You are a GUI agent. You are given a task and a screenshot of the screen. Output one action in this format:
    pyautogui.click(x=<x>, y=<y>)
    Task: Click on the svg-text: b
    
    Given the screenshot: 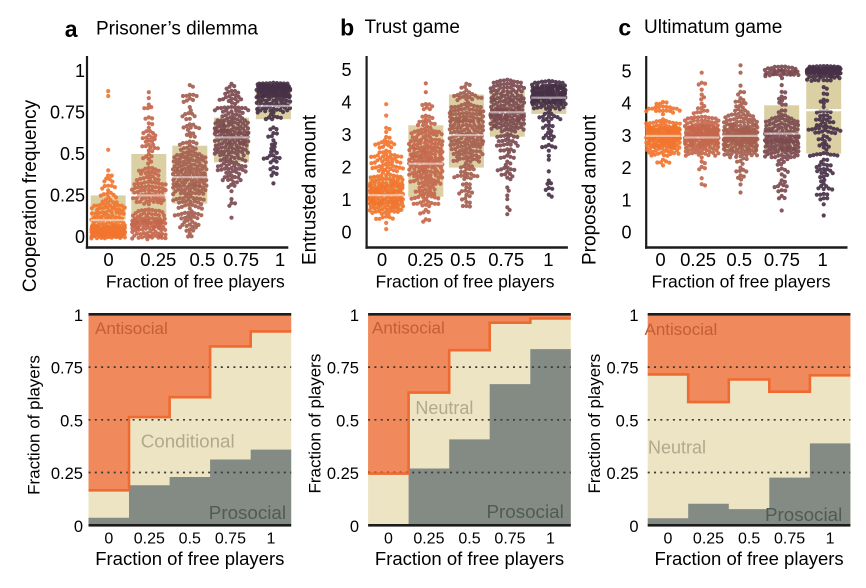 What is the action you would take?
    pyautogui.click(x=347, y=28)
    